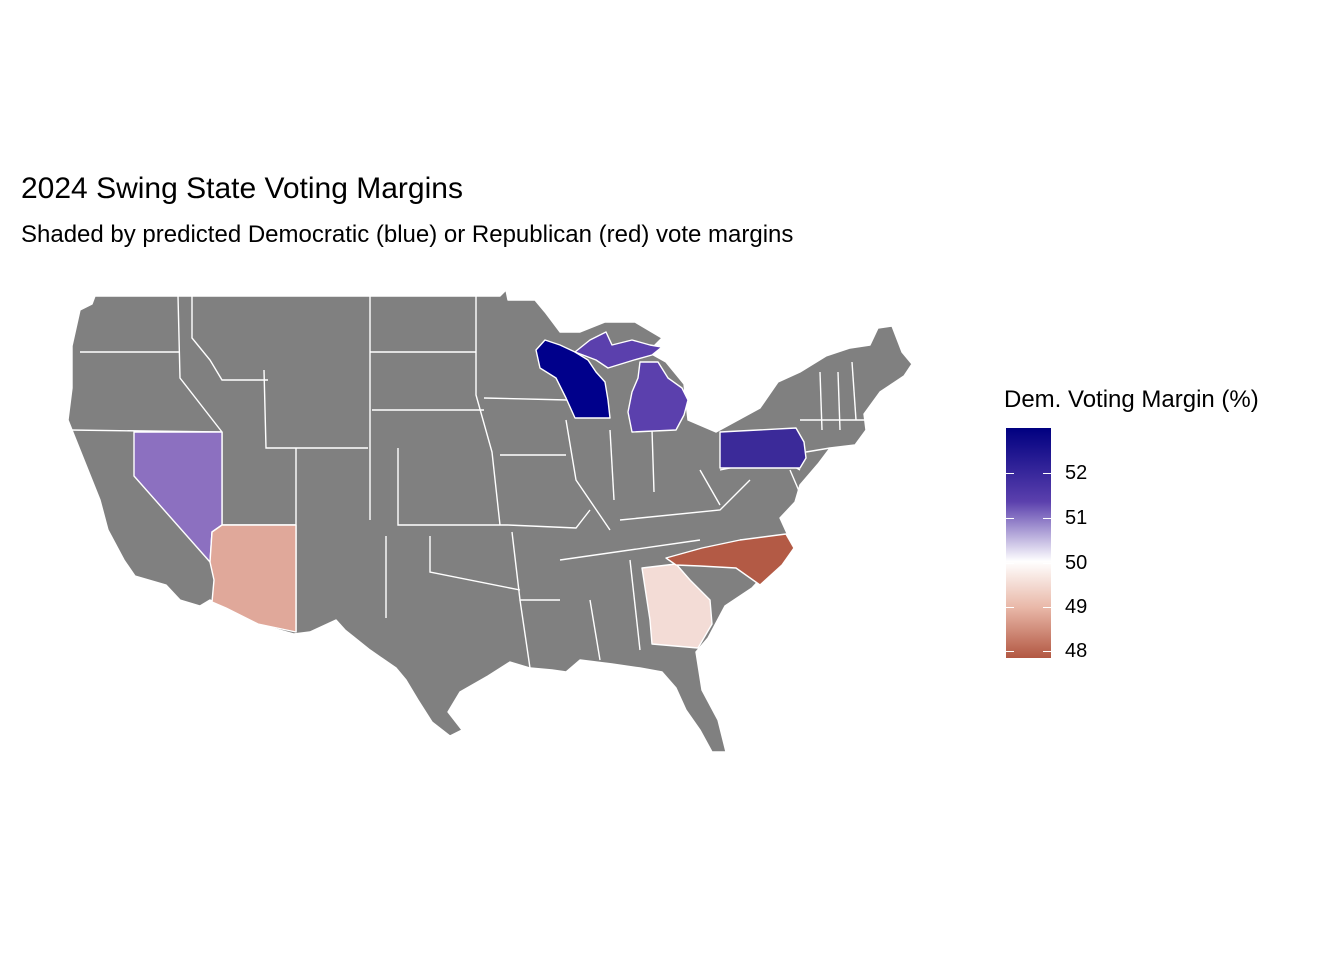 The height and width of the screenshot is (960, 1344). Describe the element at coordinates (1076, 563) in the screenshot. I see `legend-tick-label: 50` at that location.